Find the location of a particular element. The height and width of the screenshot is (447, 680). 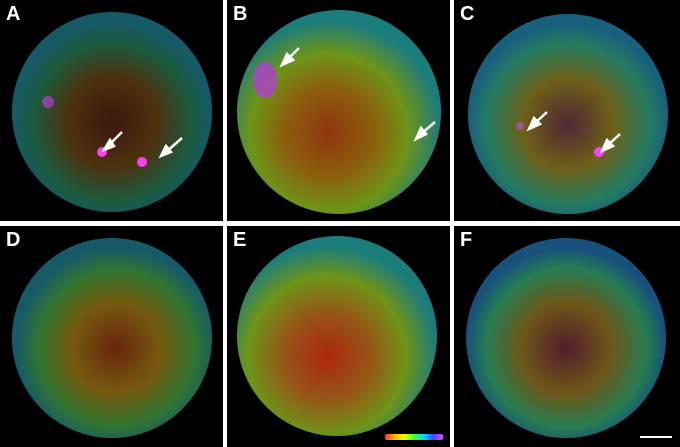

panel-label: F is located at coordinates (466, 240).